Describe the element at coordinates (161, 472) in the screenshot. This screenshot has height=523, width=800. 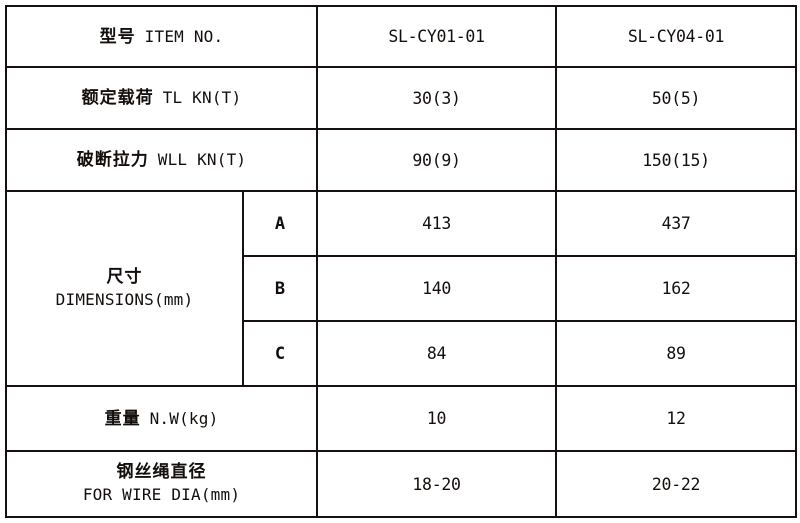
I see `row-label-wire-diameter-cn: 钢丝绳直径` at that location.